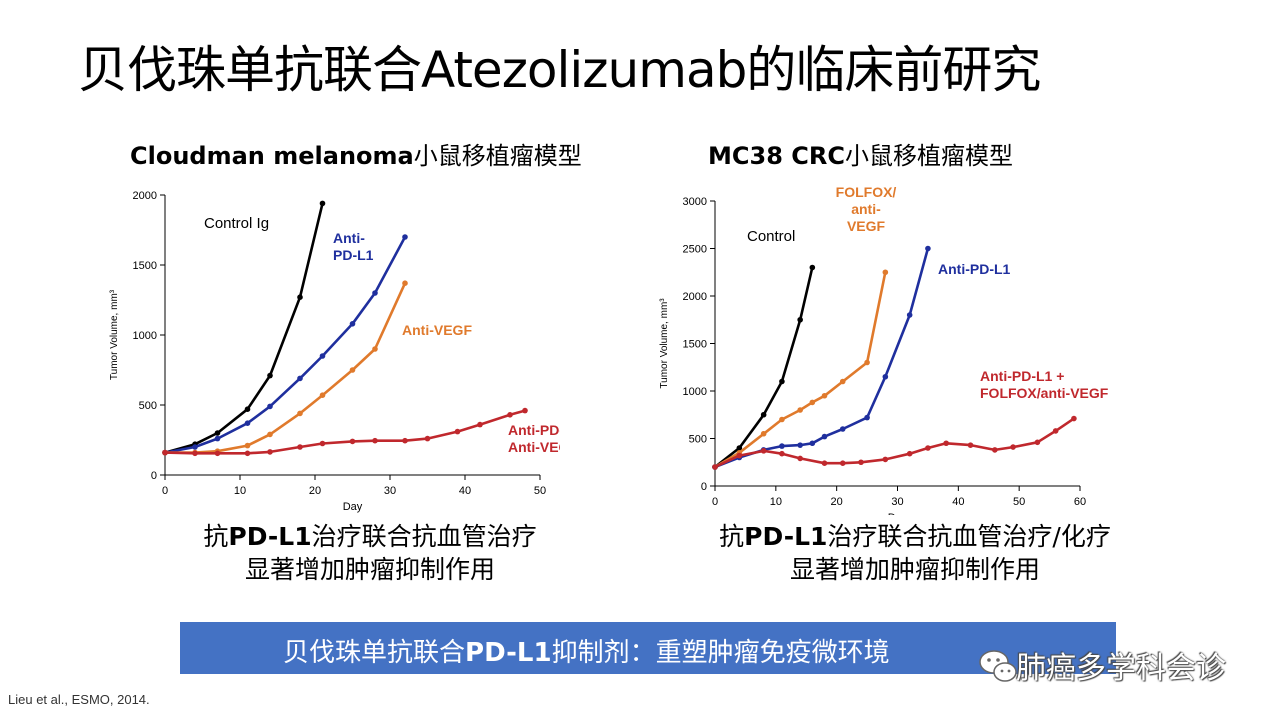 This screenshot has width=1280, height=720. Describe the element at coordinates (928, 156) in the screenshot. I see `right-subtitle-cjk: 小鼠移植瘤模型` at that location.